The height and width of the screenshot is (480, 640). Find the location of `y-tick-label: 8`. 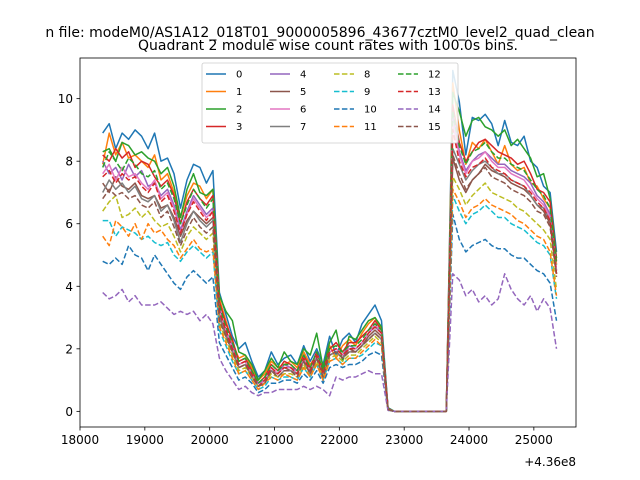

y-tick-label: 8 is located at coordinates (69, 162).